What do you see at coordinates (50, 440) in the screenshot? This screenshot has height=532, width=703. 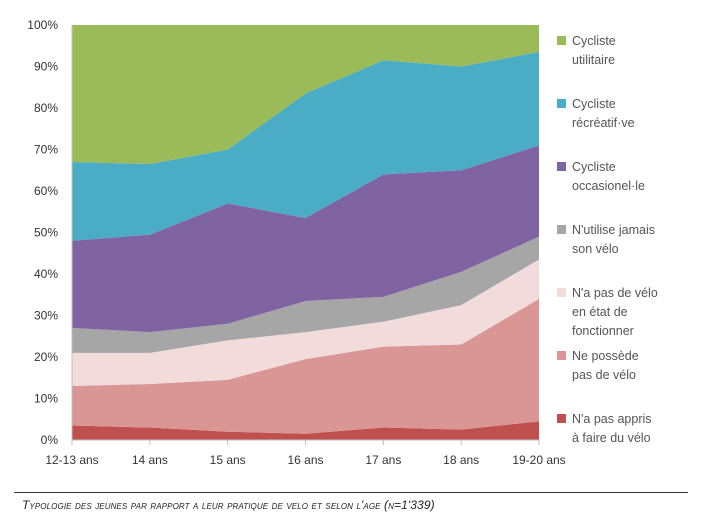 I see `y-tick-label: 0%` at bounding box center [50, 440].